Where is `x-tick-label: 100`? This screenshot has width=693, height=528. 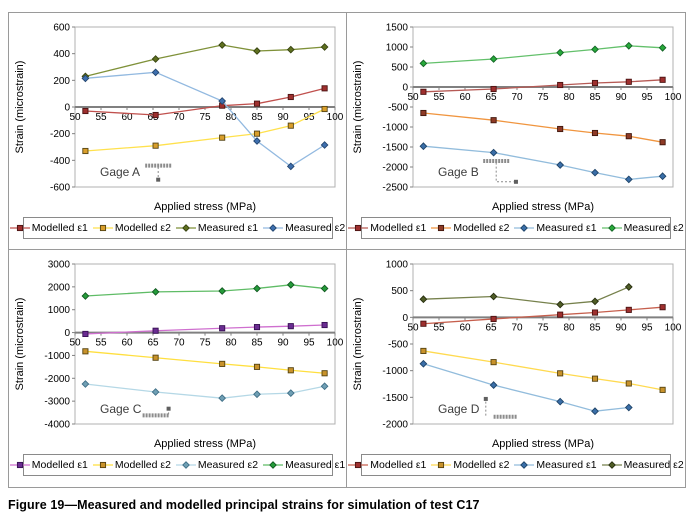 x-tick-label: 100 is located at coordinates (334, 343).